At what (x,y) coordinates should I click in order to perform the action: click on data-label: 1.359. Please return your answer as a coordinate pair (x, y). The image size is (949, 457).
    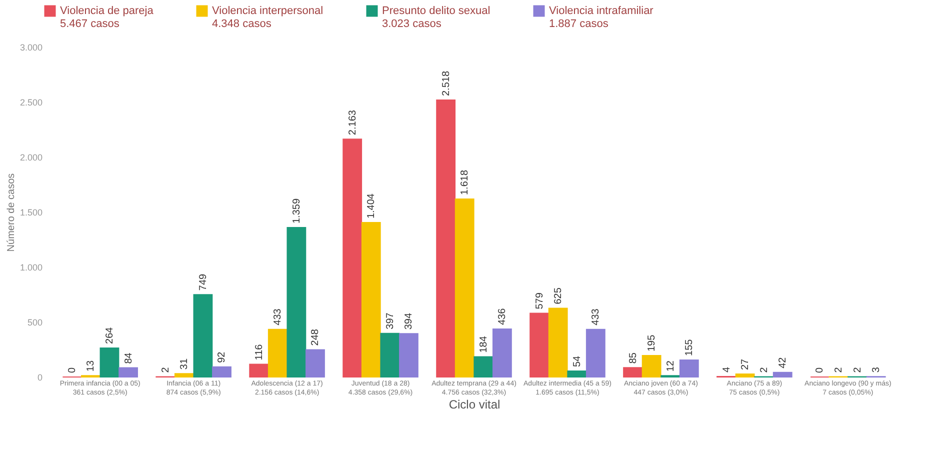
    Looking at the image, I should click on (296, 211).